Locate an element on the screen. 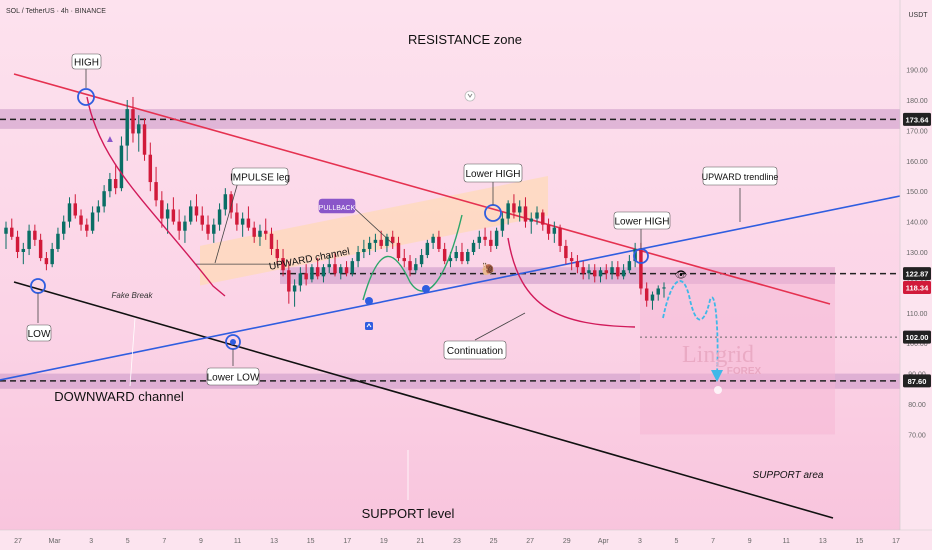 Image resolution: width=932 pixels, height=550 pixels. support-area-box is located at coordinates (737, 351).